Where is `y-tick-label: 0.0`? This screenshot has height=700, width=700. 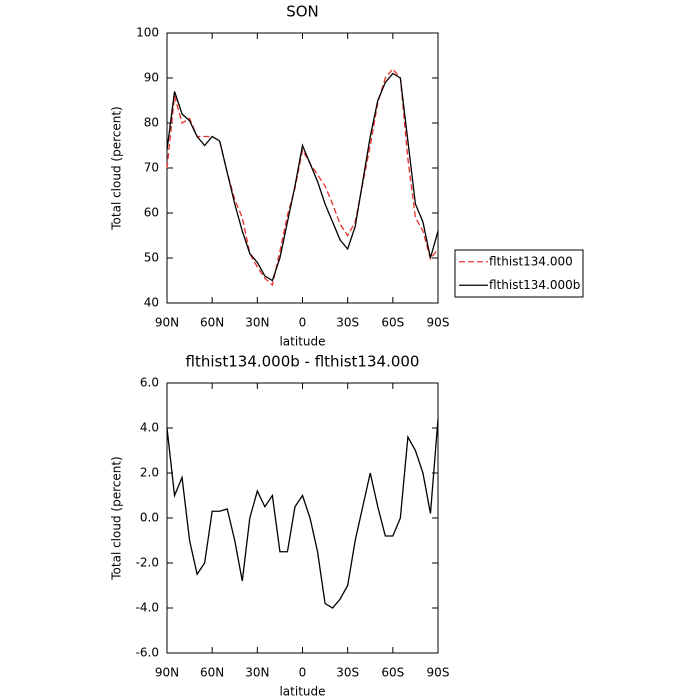
y-tick-label: 0.0 is located at coordinates (149, 518).